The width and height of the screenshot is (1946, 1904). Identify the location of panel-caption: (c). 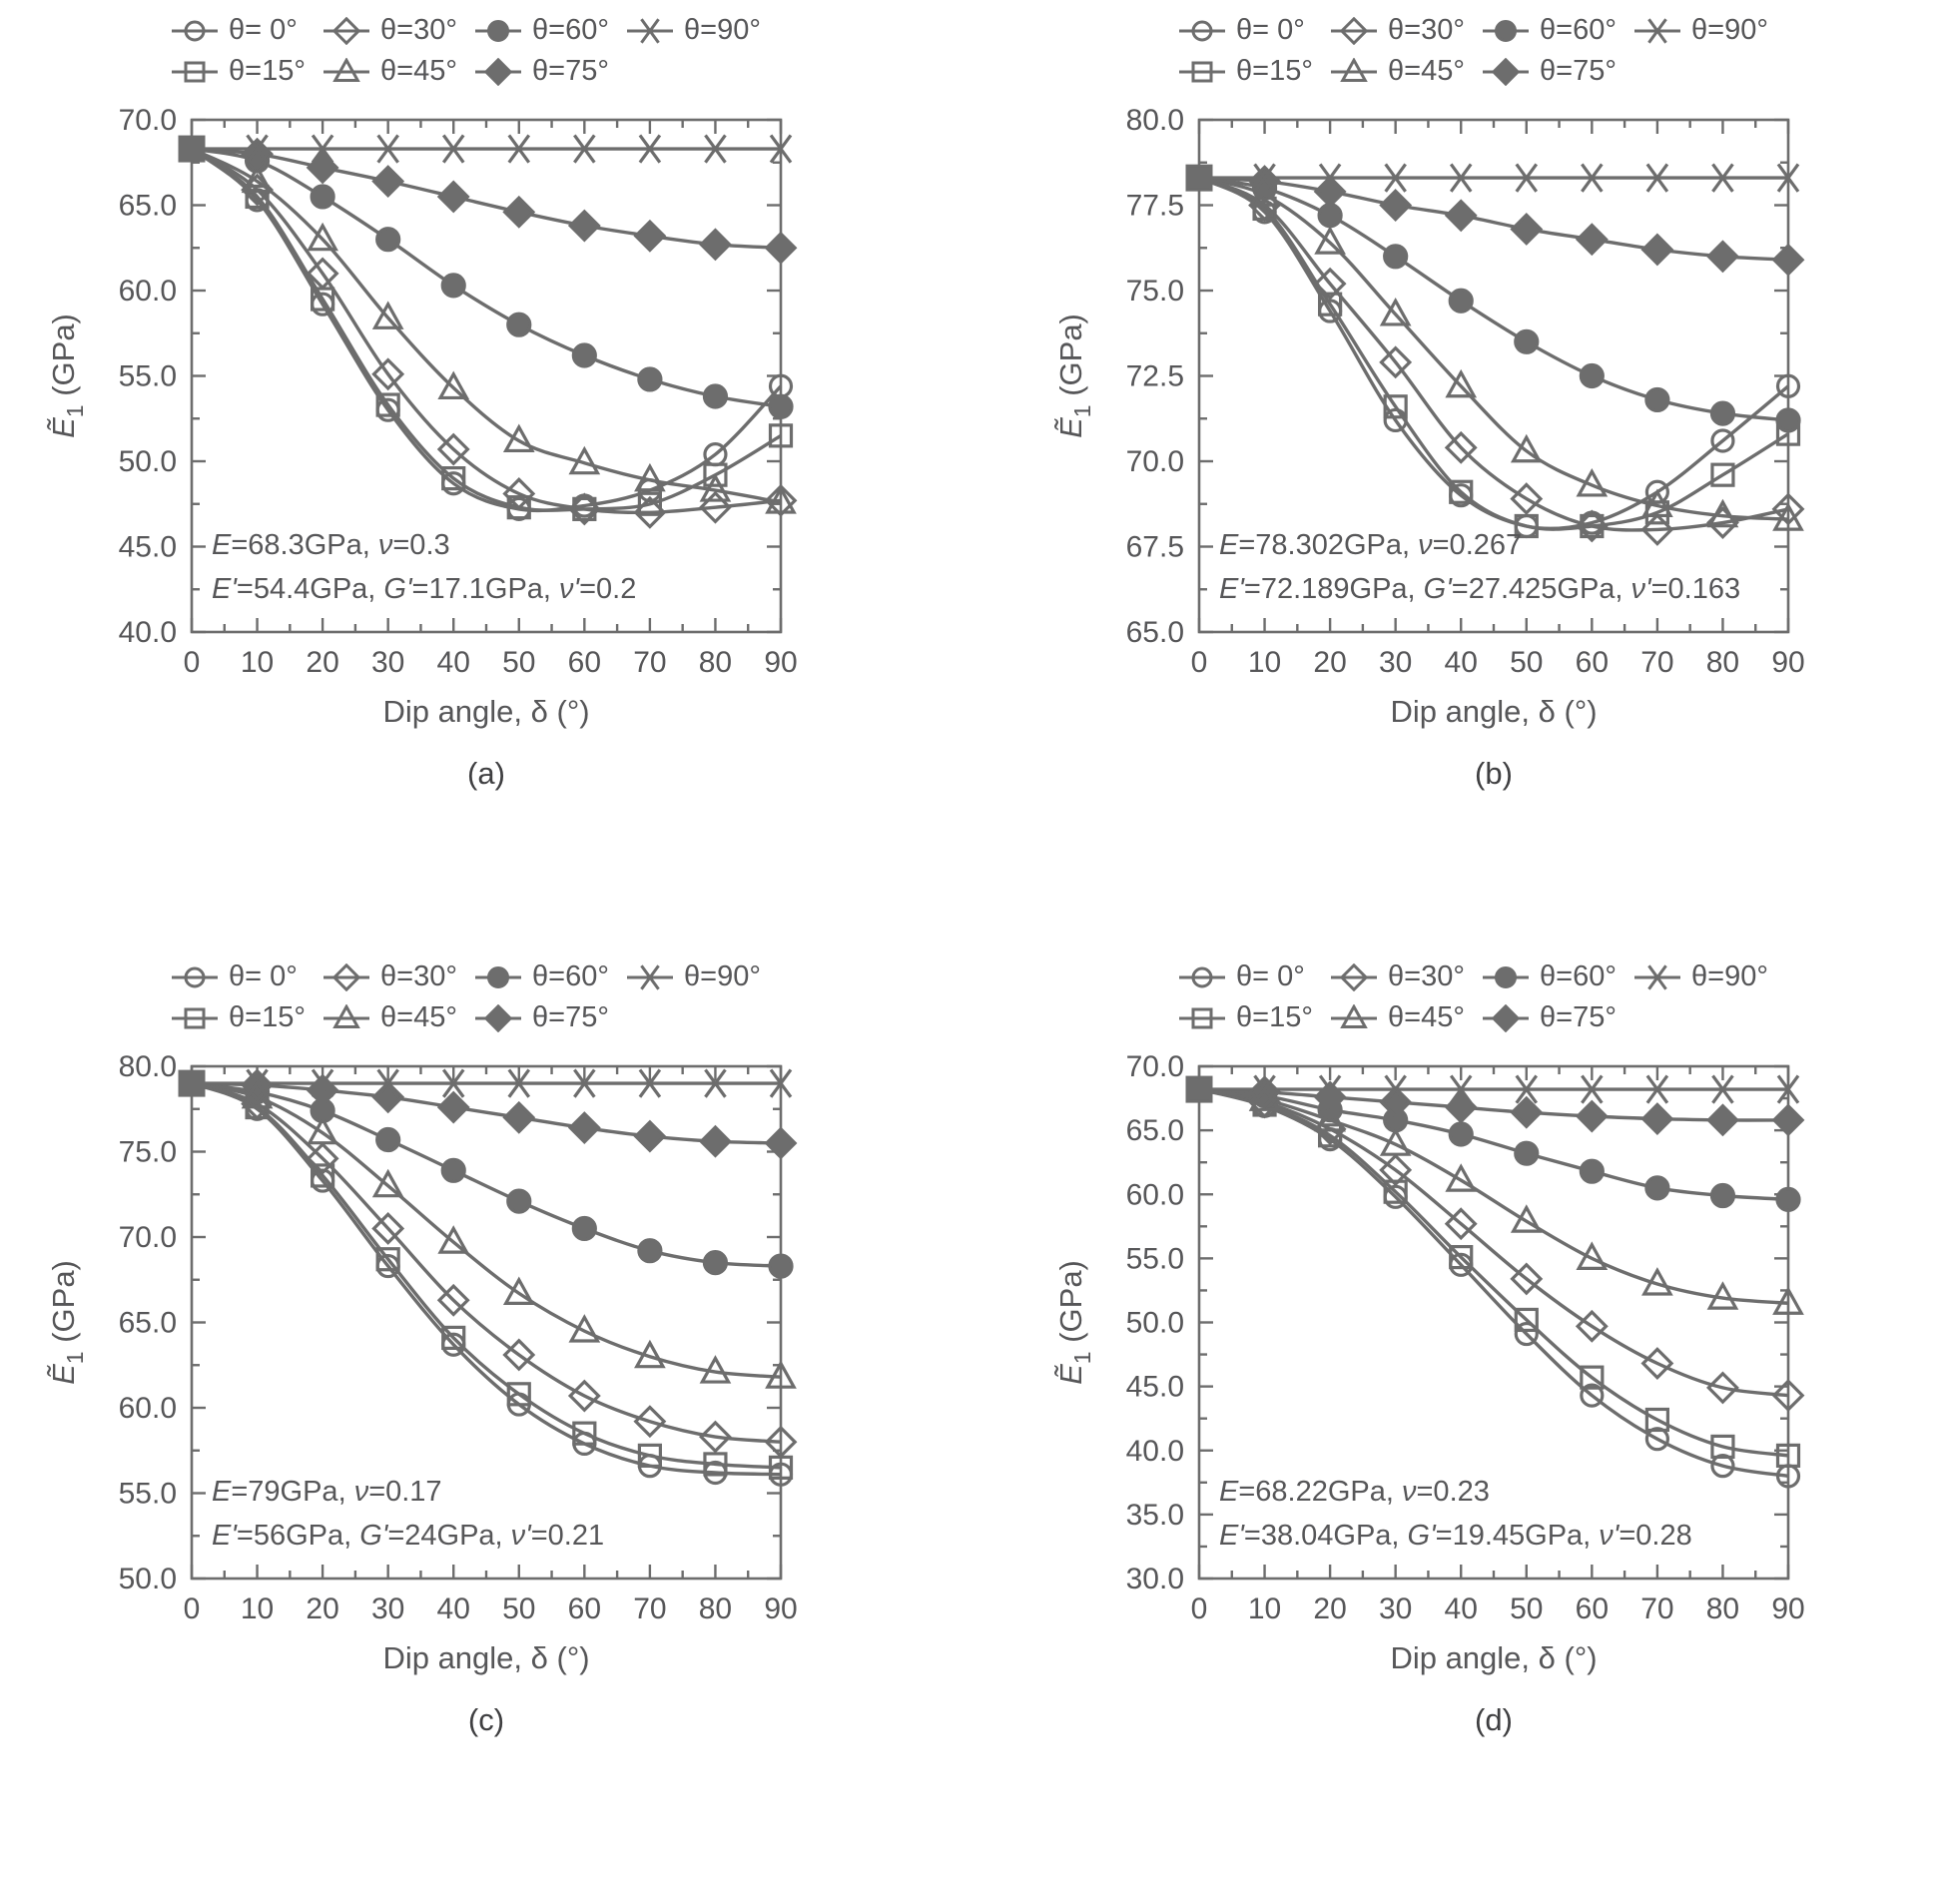
(487, 1720).